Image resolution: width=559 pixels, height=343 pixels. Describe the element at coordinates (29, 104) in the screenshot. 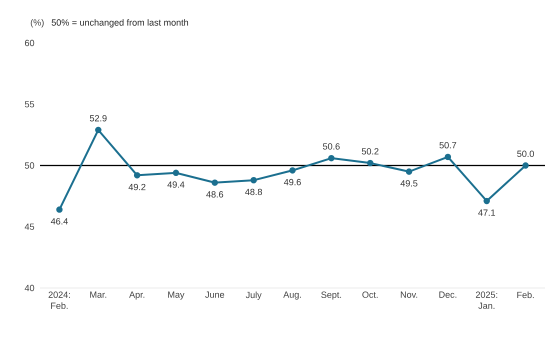

I see `y-tick-label: 55` at that location.